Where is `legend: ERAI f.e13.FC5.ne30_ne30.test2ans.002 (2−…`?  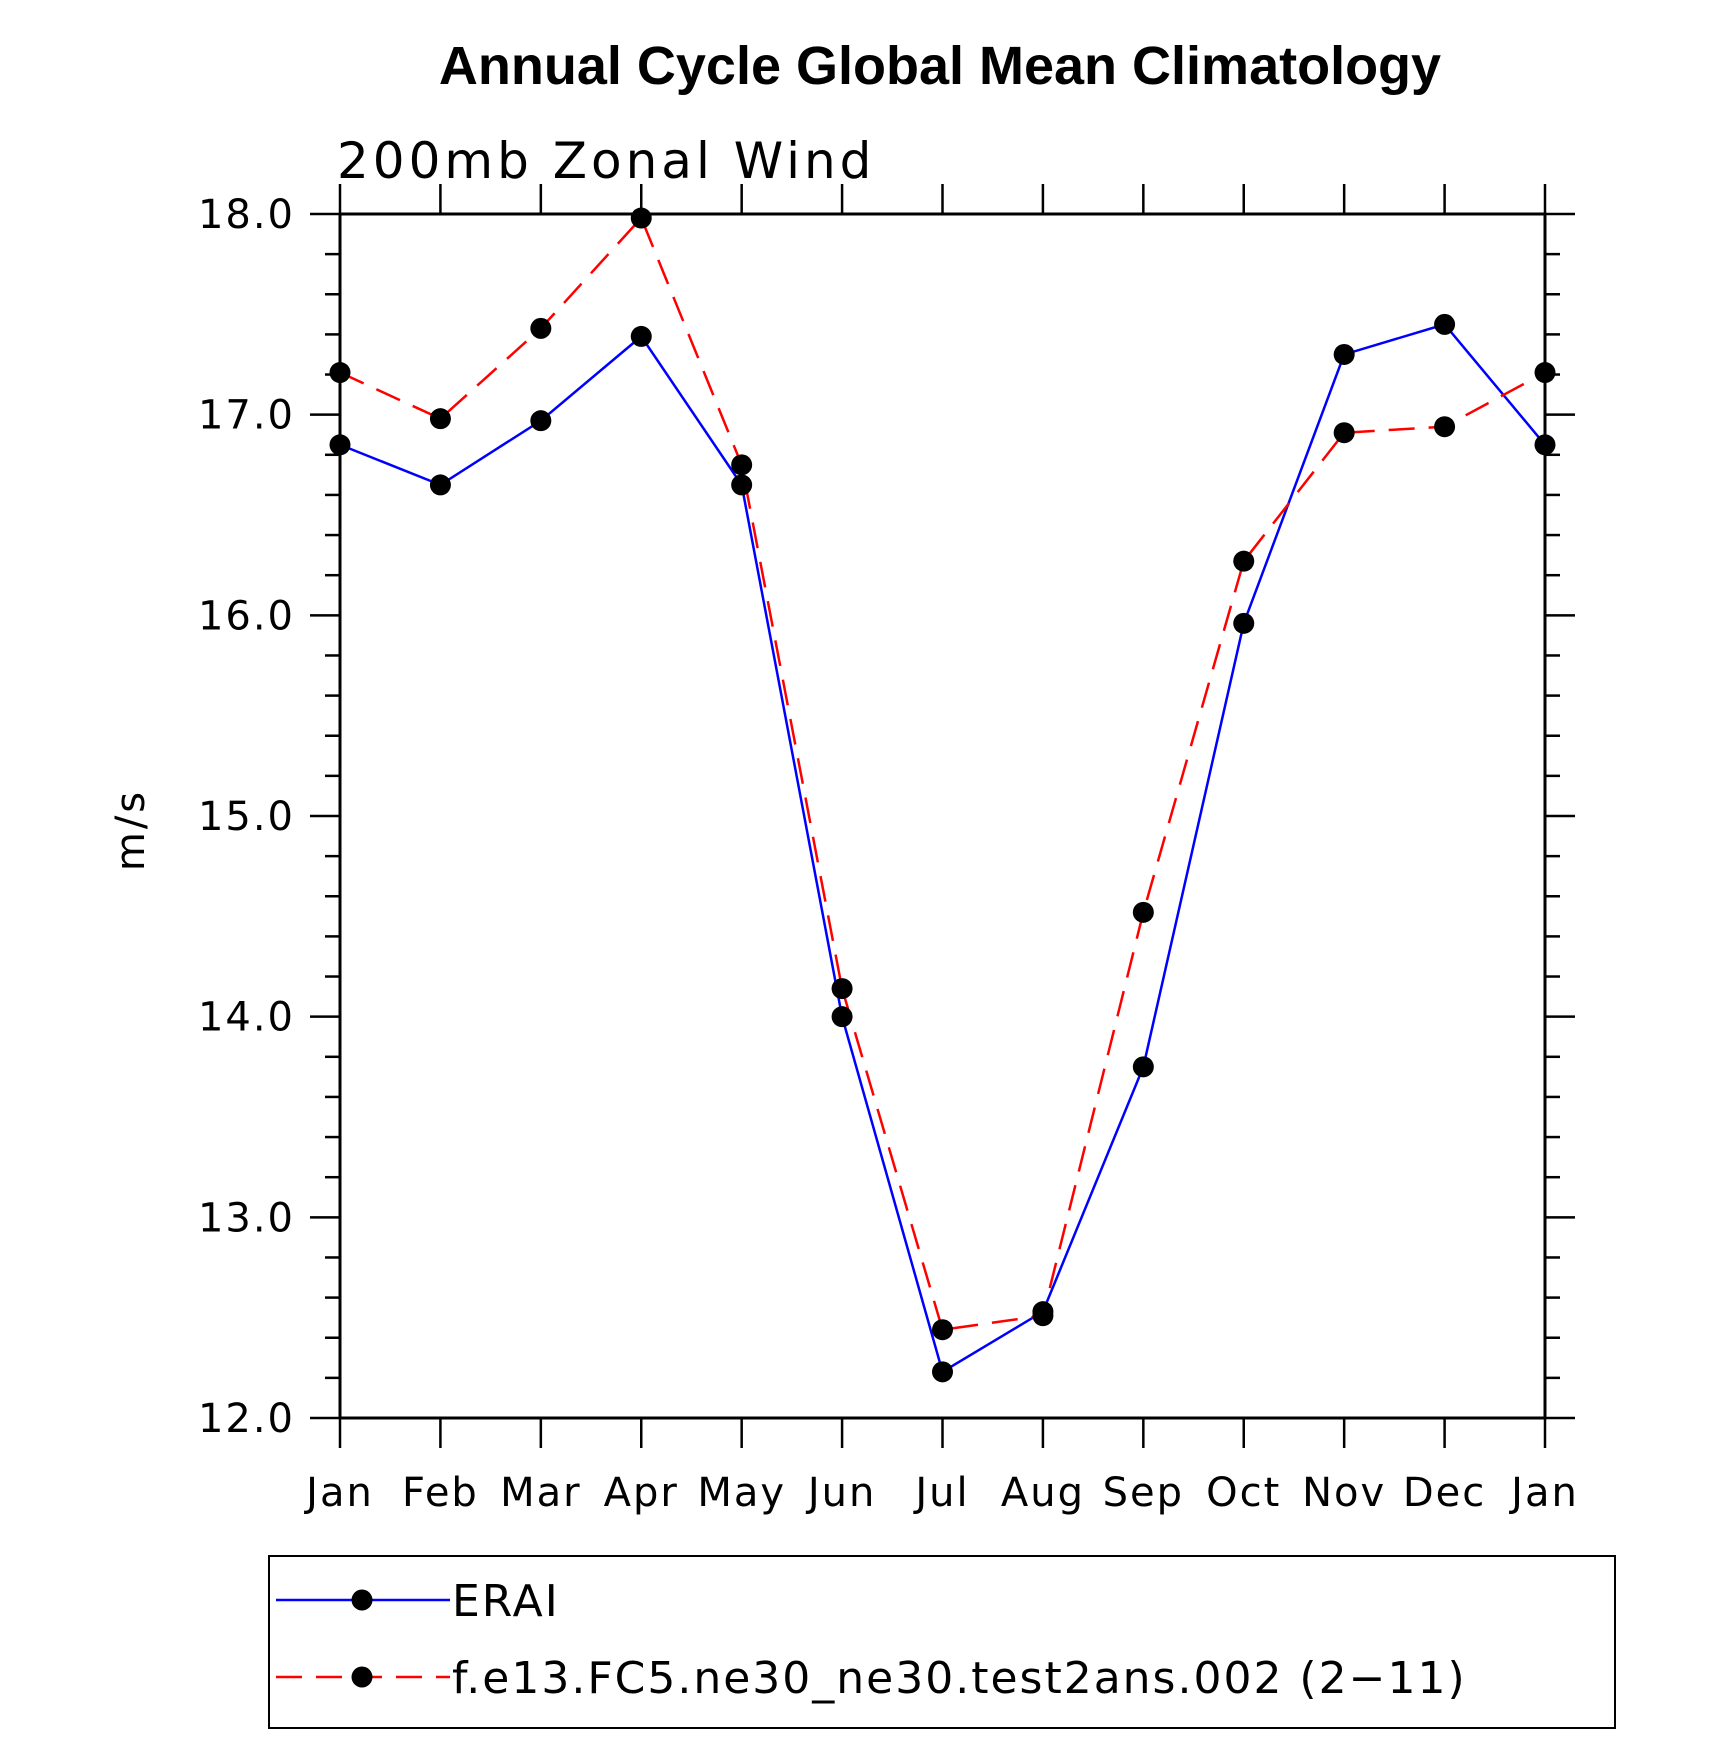 legend: ERAI f.e13.FC5.ne30_ne30.test2ans.002 (2−… is located at coordinates (942, 1642).